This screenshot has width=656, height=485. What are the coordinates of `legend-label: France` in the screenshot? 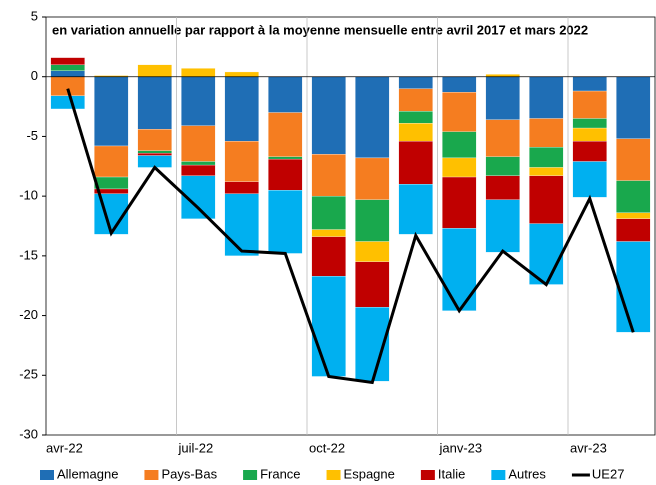 It's located at (280, 473).